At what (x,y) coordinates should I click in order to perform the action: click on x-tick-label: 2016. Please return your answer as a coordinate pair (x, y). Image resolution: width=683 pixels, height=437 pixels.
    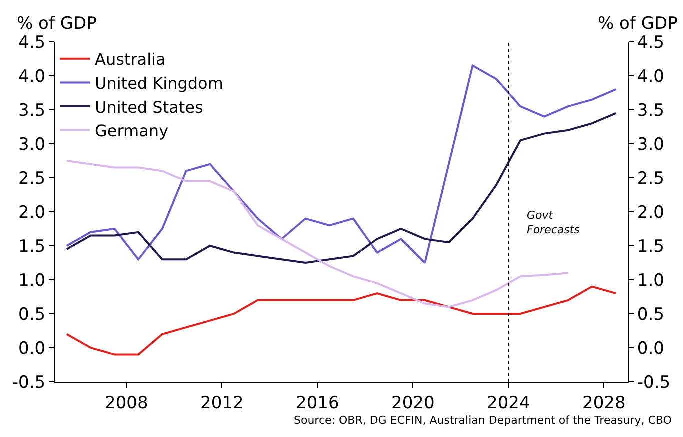
    Looking at the image, I should click on (318, 403).